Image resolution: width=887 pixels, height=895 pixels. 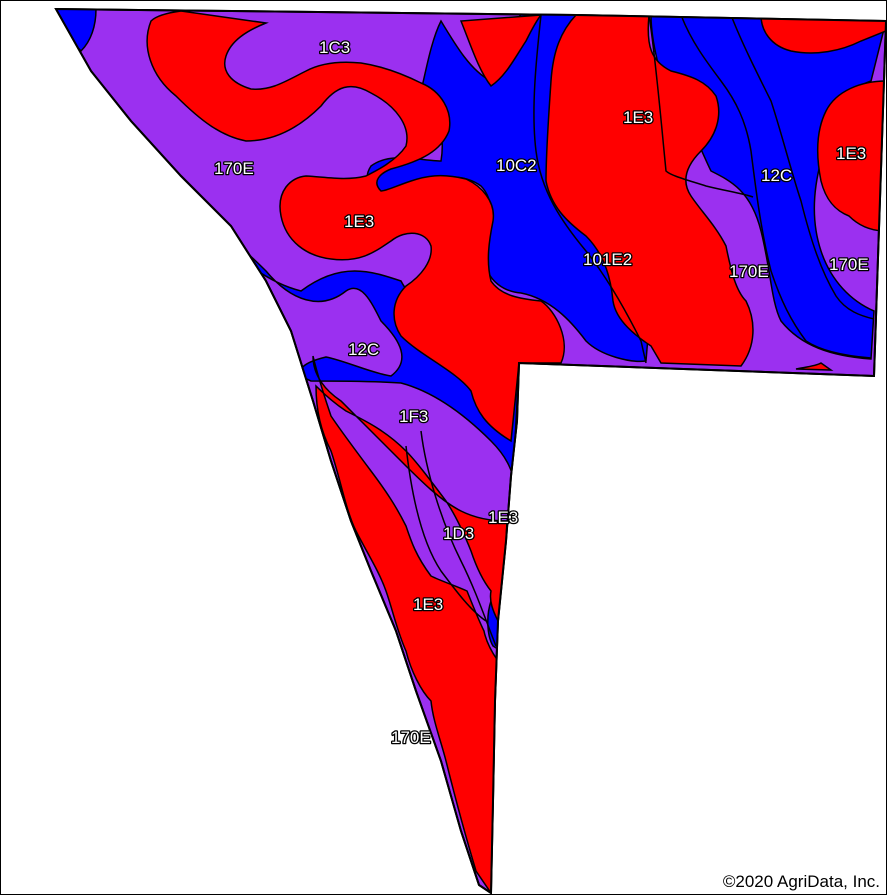 I want to click on soil-label-1f3: 1F3, so click(x=413, y=416).